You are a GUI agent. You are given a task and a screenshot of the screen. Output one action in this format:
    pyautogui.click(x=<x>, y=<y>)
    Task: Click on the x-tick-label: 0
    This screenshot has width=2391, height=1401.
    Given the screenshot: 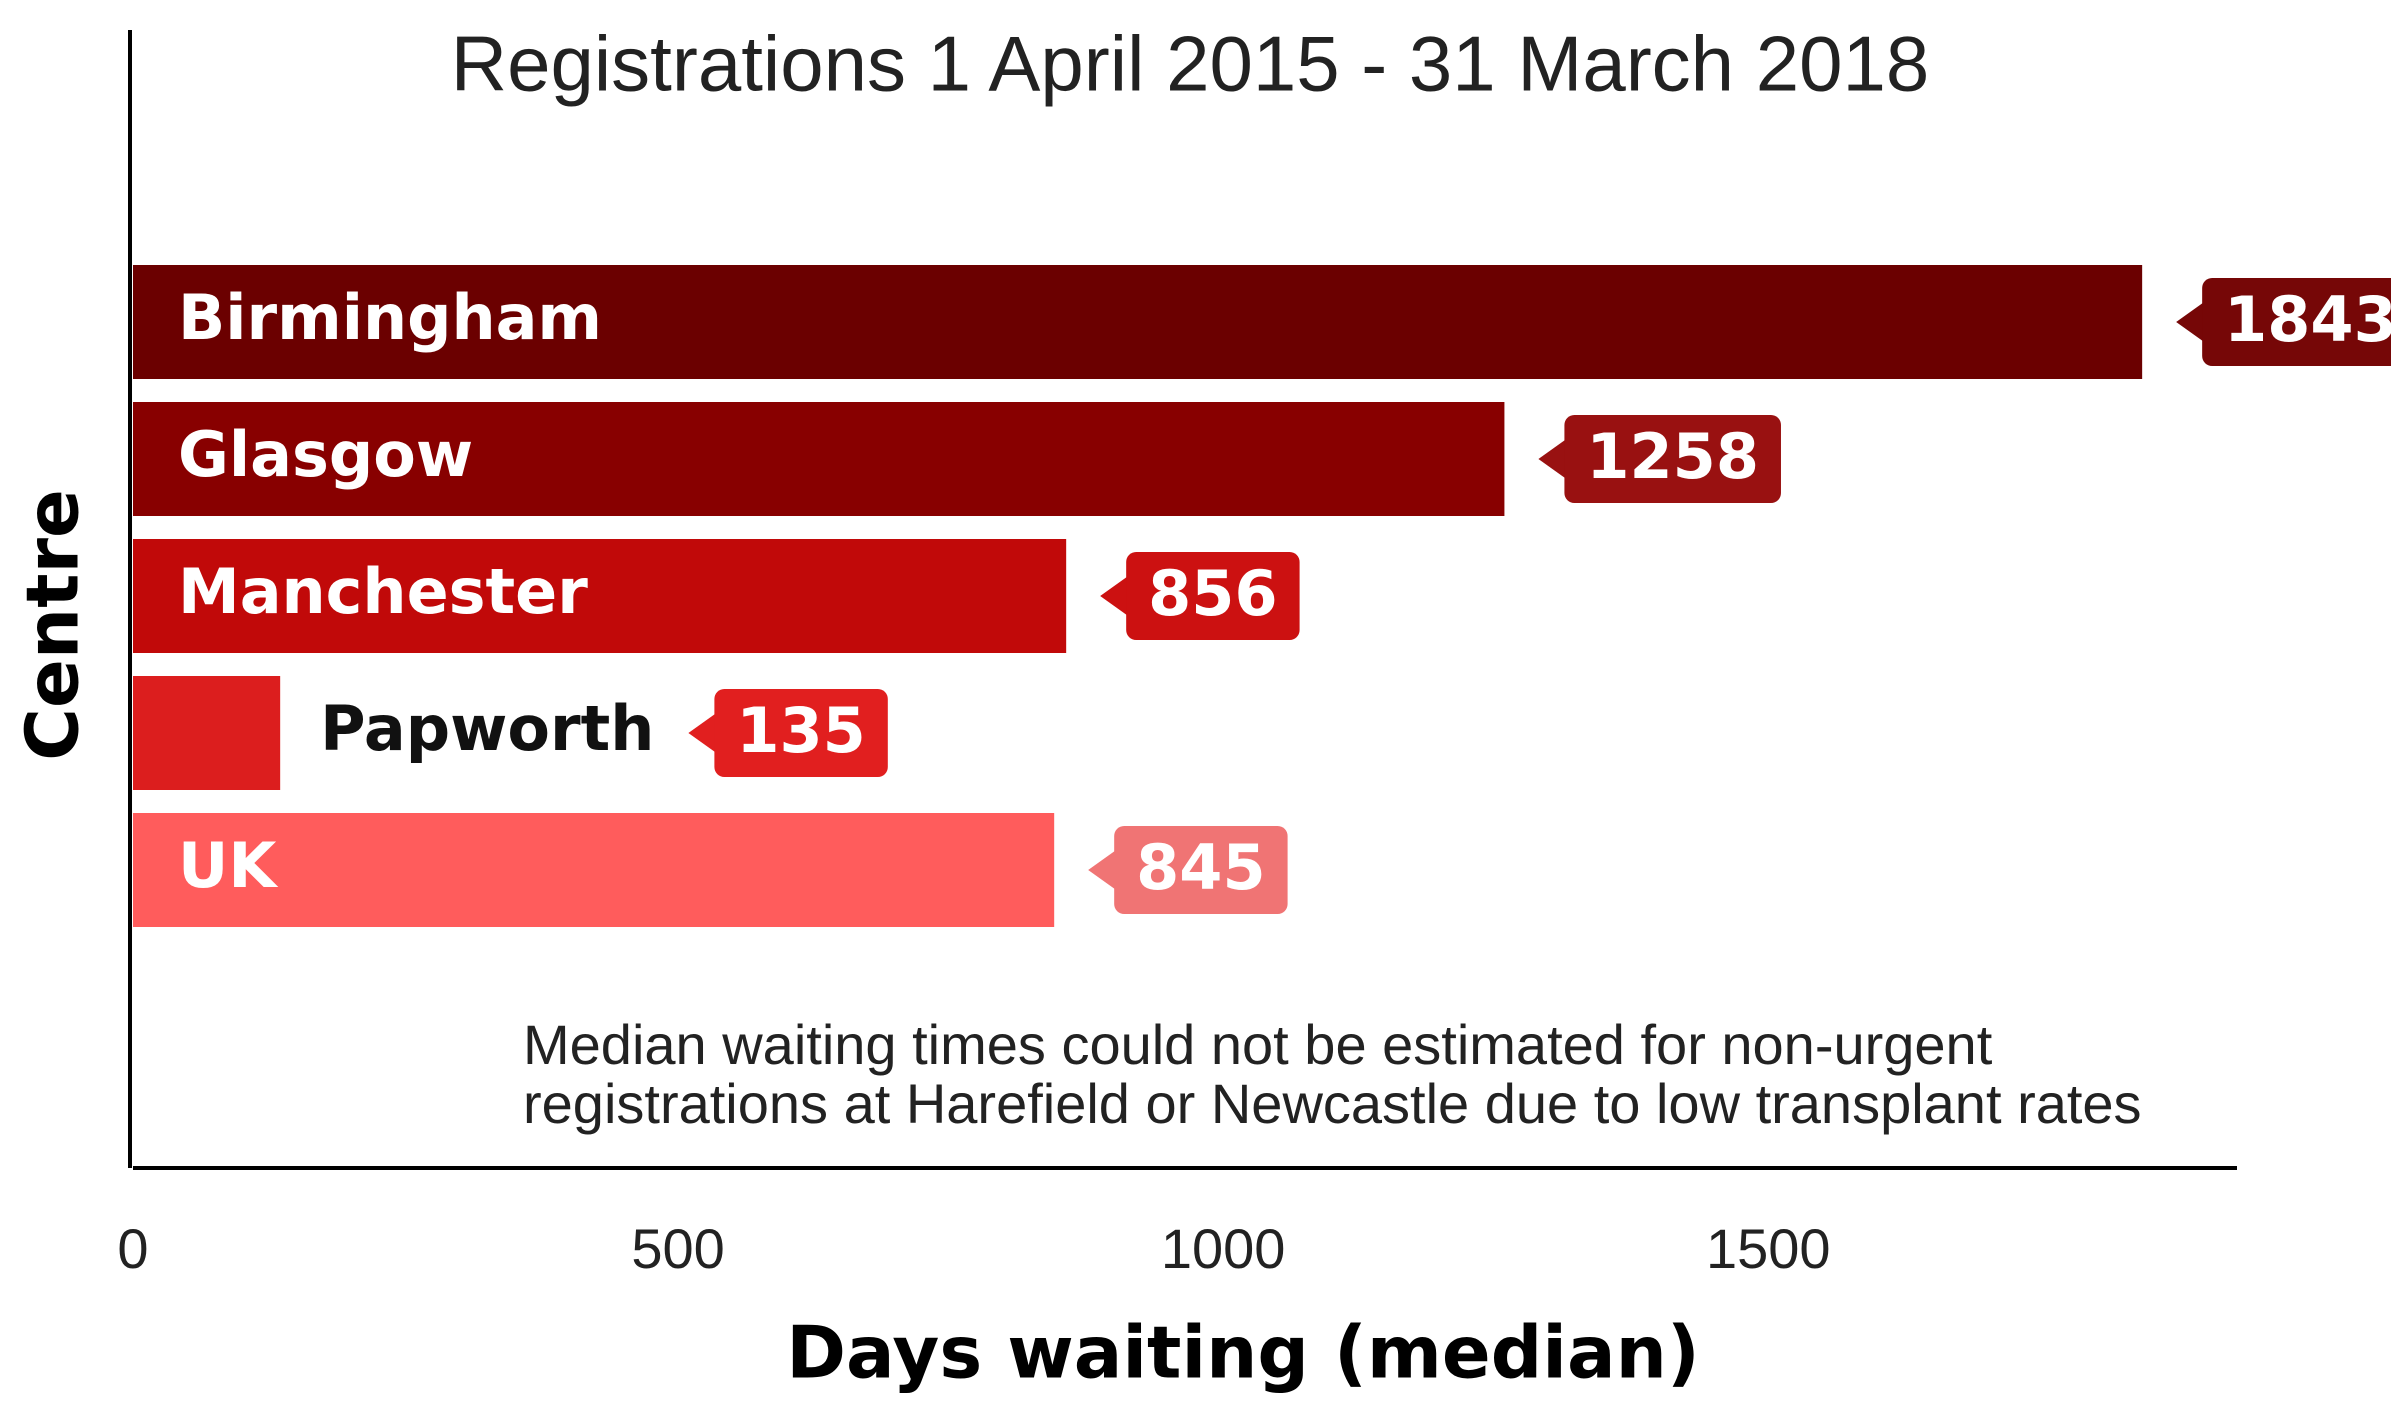 What is the action you would take?
    pyautogui.click(x=132, y=1248)
    